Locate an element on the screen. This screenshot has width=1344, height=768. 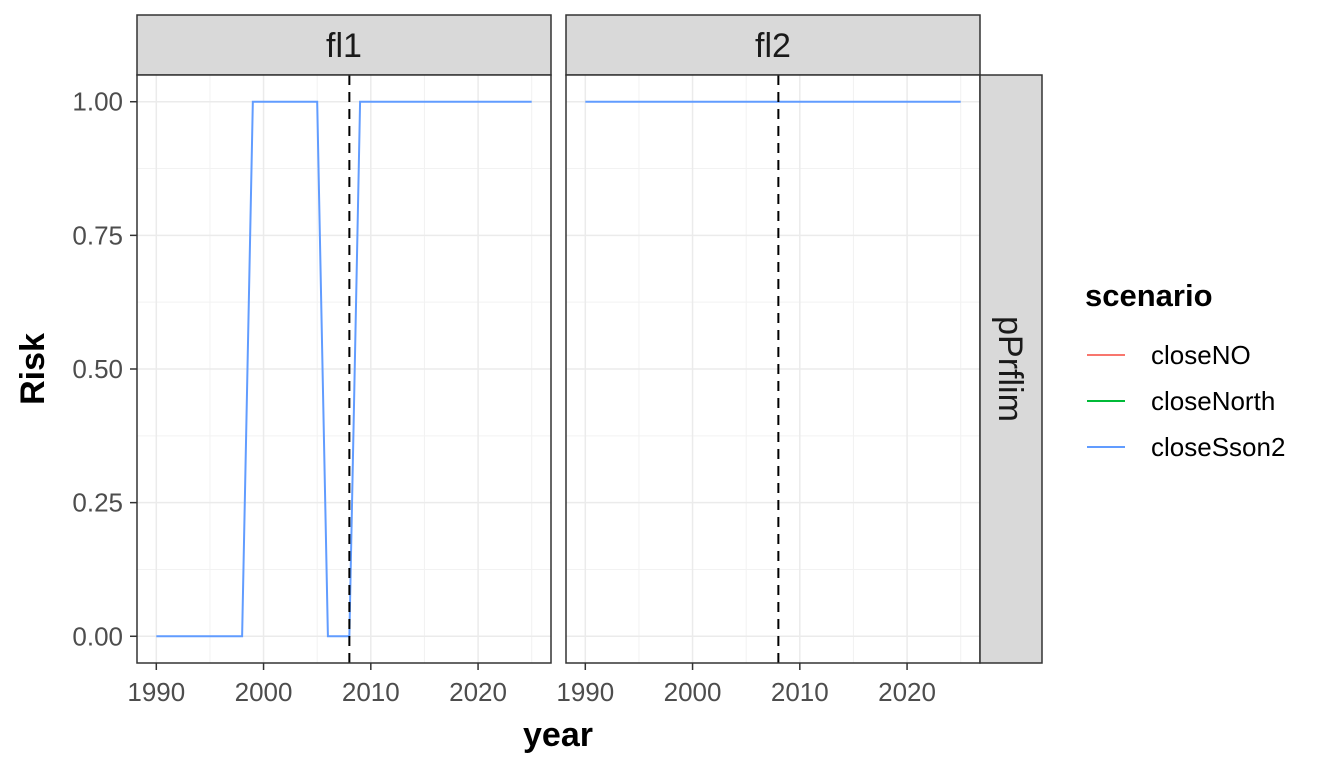
legend-entries: closeNO closeNorth closeSson2 is located at coordinates (1184, 401).